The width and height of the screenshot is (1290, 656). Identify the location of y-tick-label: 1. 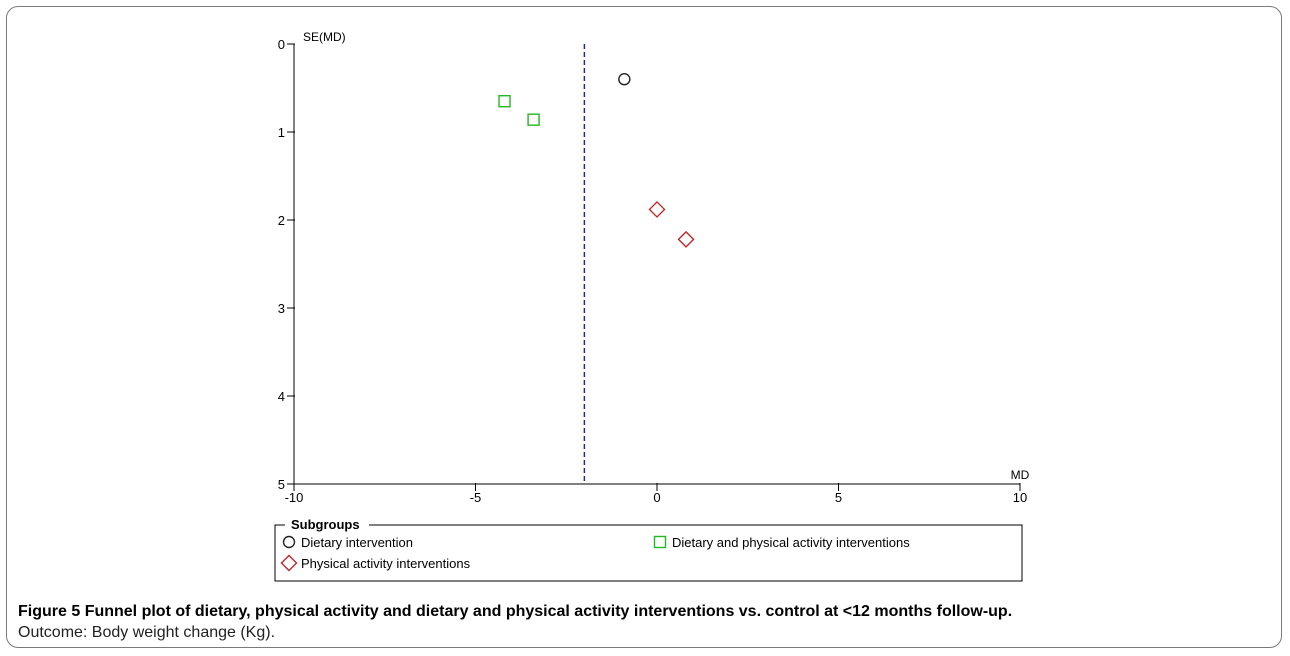
(281, 132).